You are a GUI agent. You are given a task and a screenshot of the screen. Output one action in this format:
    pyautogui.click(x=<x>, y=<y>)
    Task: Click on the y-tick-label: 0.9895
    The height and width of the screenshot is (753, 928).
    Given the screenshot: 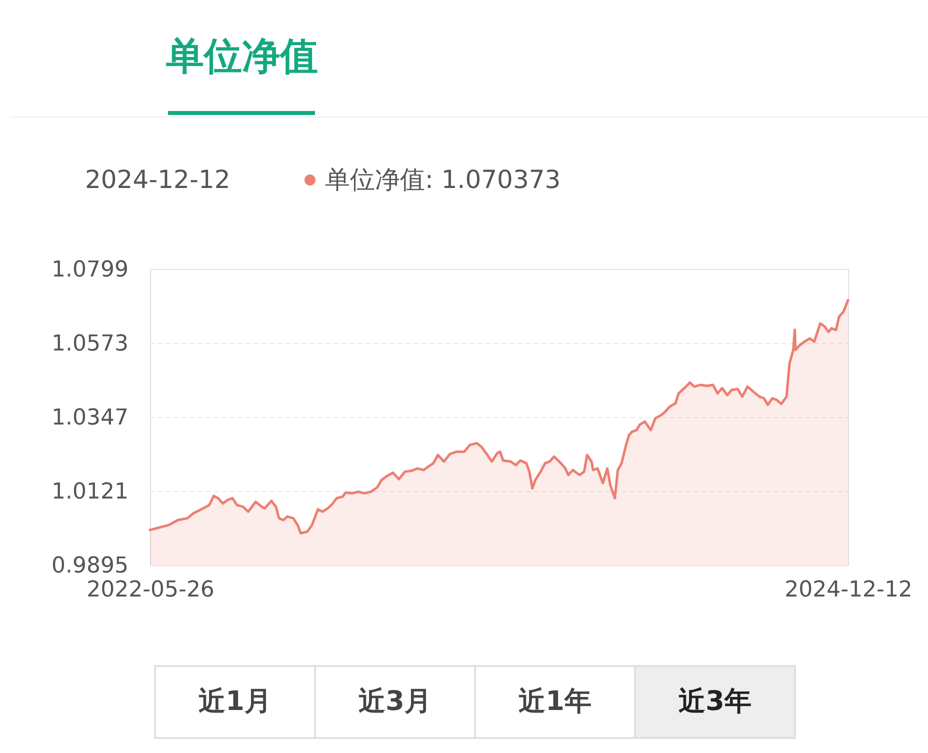 What is the action you would take?
    pyautogui.click(x=90, y=566)
    